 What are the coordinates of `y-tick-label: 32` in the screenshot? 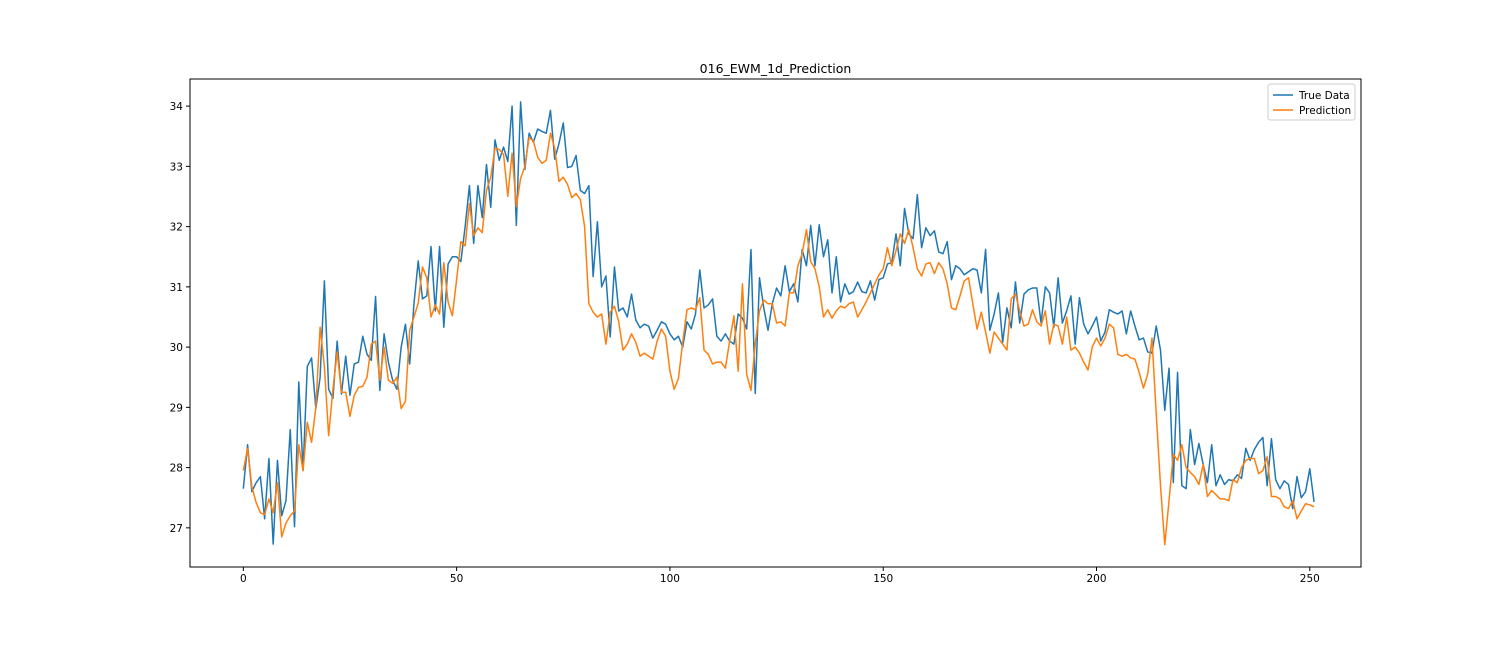 It's located at (176, 228).